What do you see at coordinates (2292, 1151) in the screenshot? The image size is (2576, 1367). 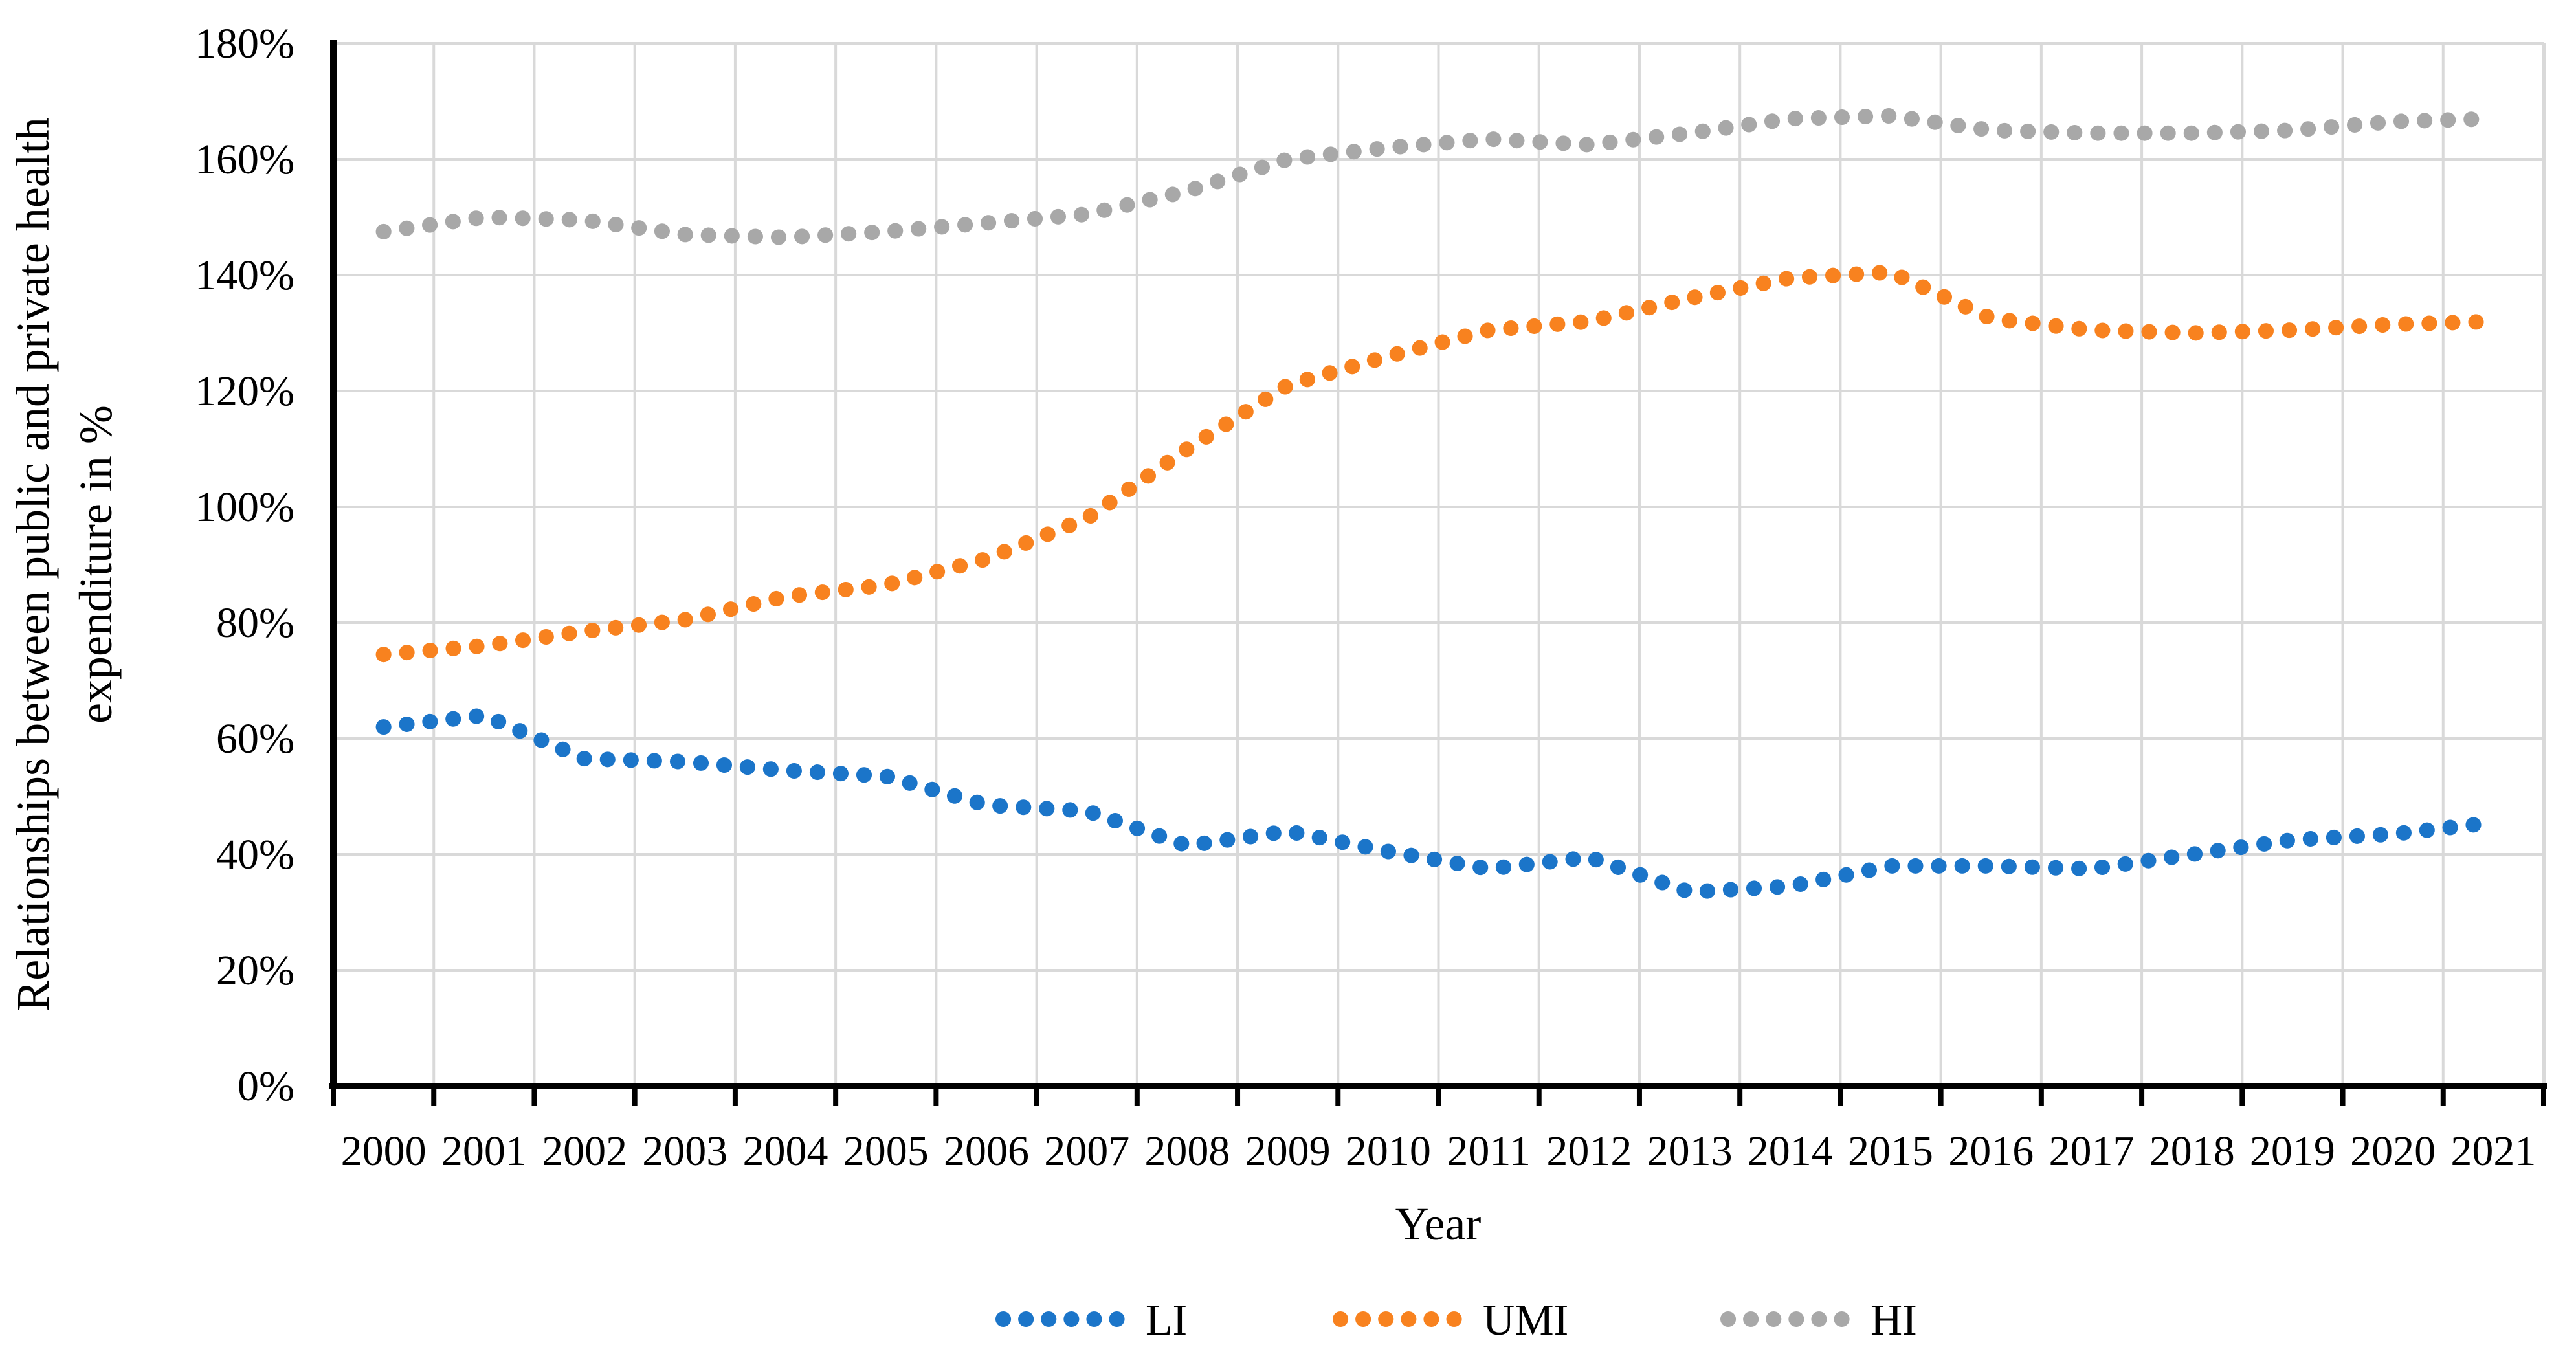 I see `x-tick-label: 2019` at bounding box center [2292, 1151].